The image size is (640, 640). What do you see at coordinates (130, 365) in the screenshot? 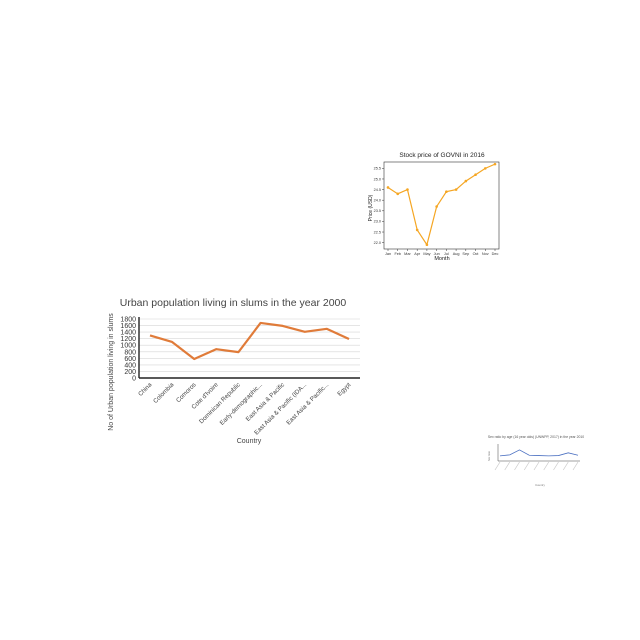
I see `y-tick-label: 400` at bounding box center [130, 365].